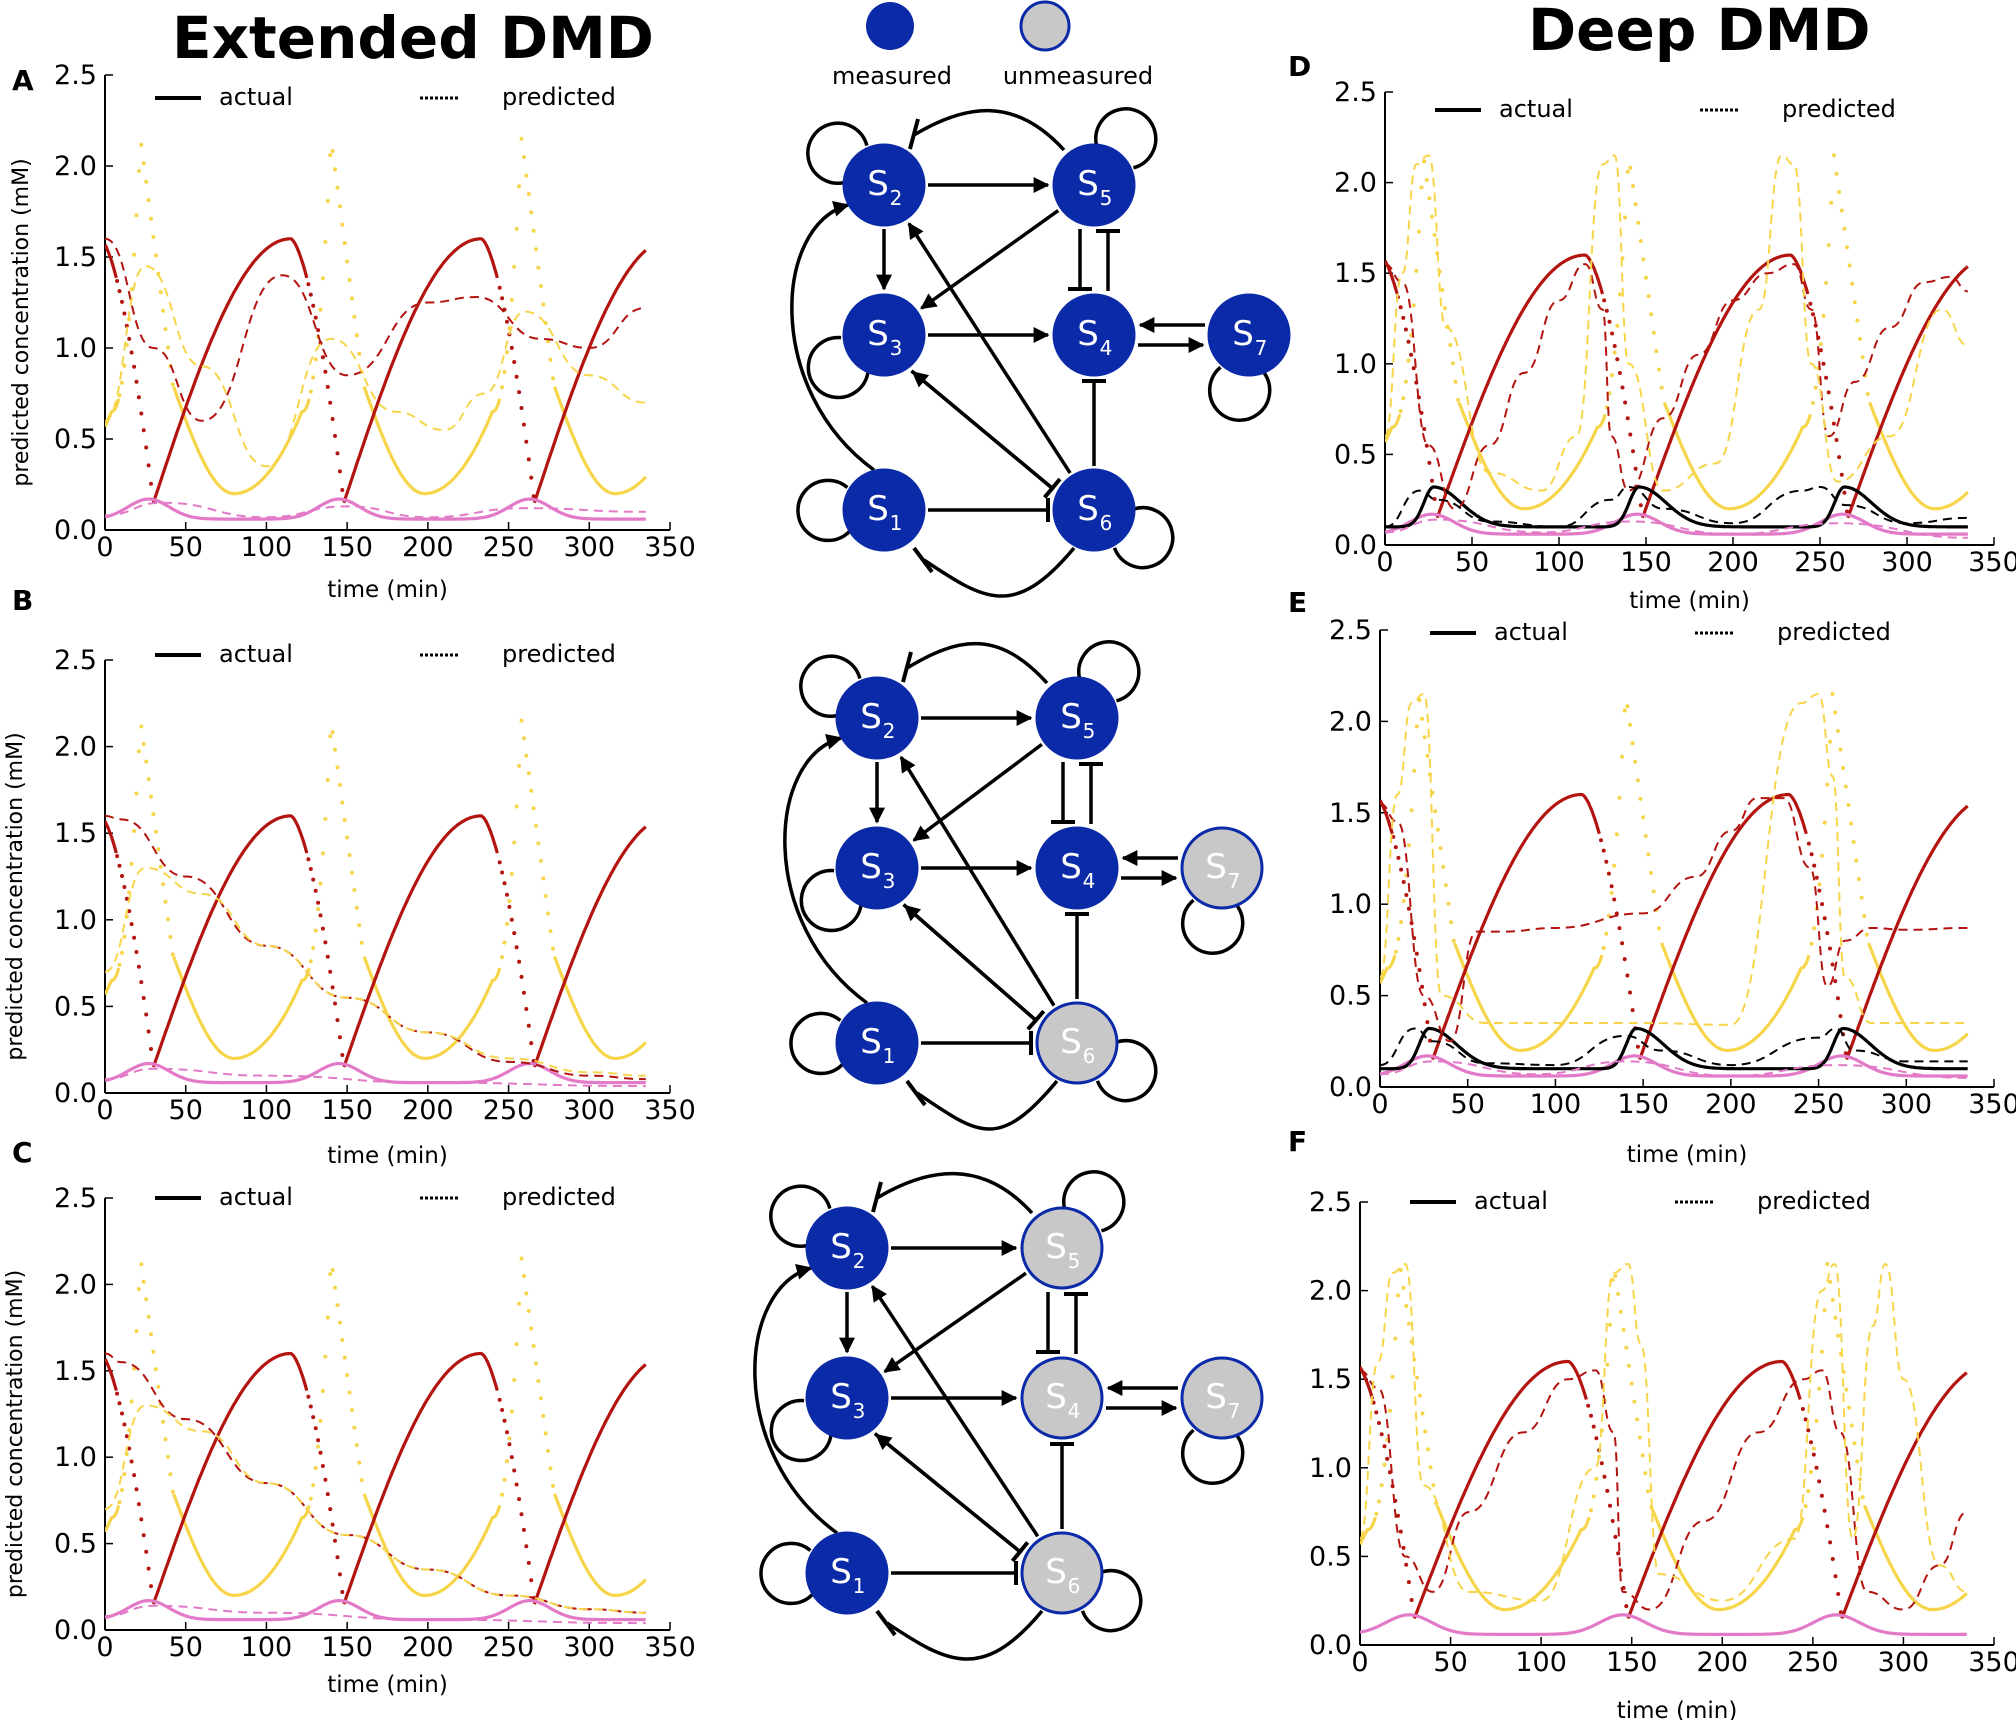 The width and height of the screenshot is (2016, 1720). What do you see at coordinates (830, 686) in the screenshot?
I see `self-loop-S2` at bounding box center [830, 686].